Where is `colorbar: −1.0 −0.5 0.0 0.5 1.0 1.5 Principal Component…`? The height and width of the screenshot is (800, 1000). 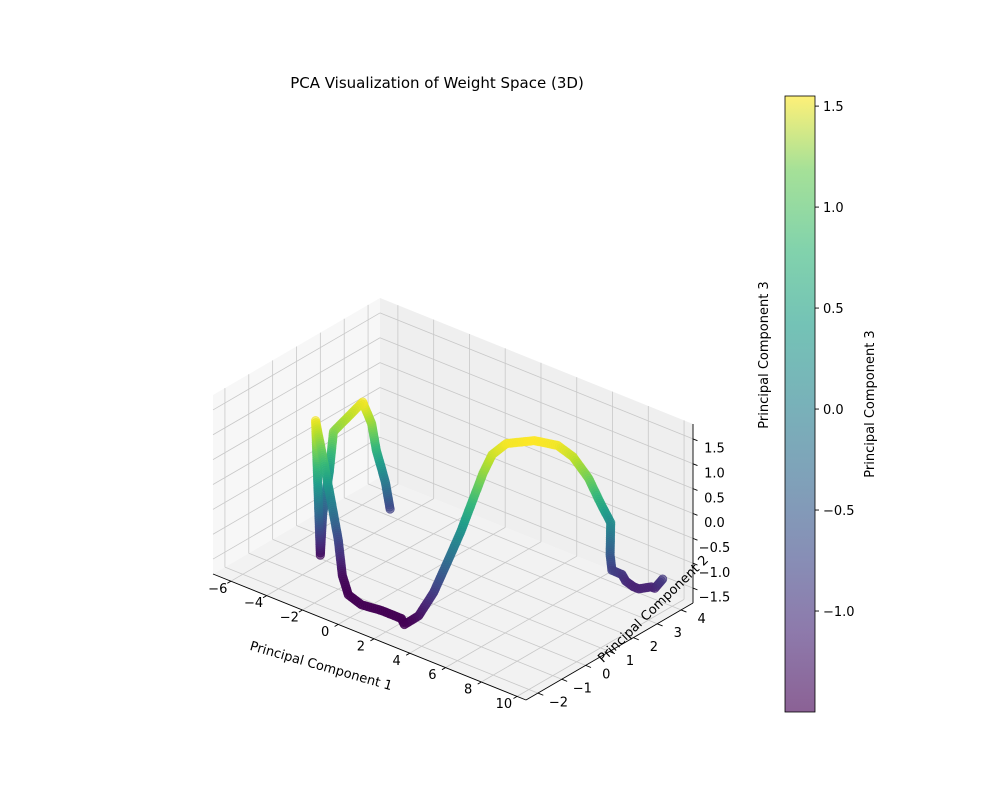
colorbar: −1.0 −0.5 0.0 0.5 1.0 1.5 Principal Component… is located at coordinates (831, 404).